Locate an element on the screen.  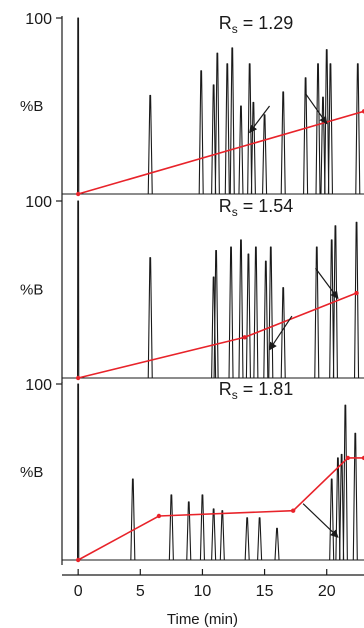
x-tick-label-0: 0 is located at coordinates (78, 591).